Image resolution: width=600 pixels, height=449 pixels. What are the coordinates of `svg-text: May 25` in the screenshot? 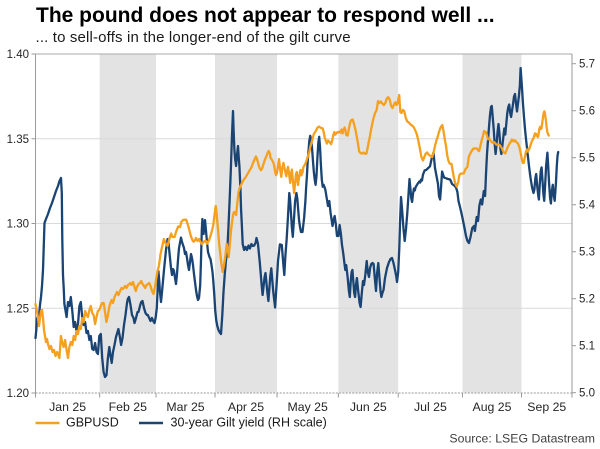 It's located at (308, 407).